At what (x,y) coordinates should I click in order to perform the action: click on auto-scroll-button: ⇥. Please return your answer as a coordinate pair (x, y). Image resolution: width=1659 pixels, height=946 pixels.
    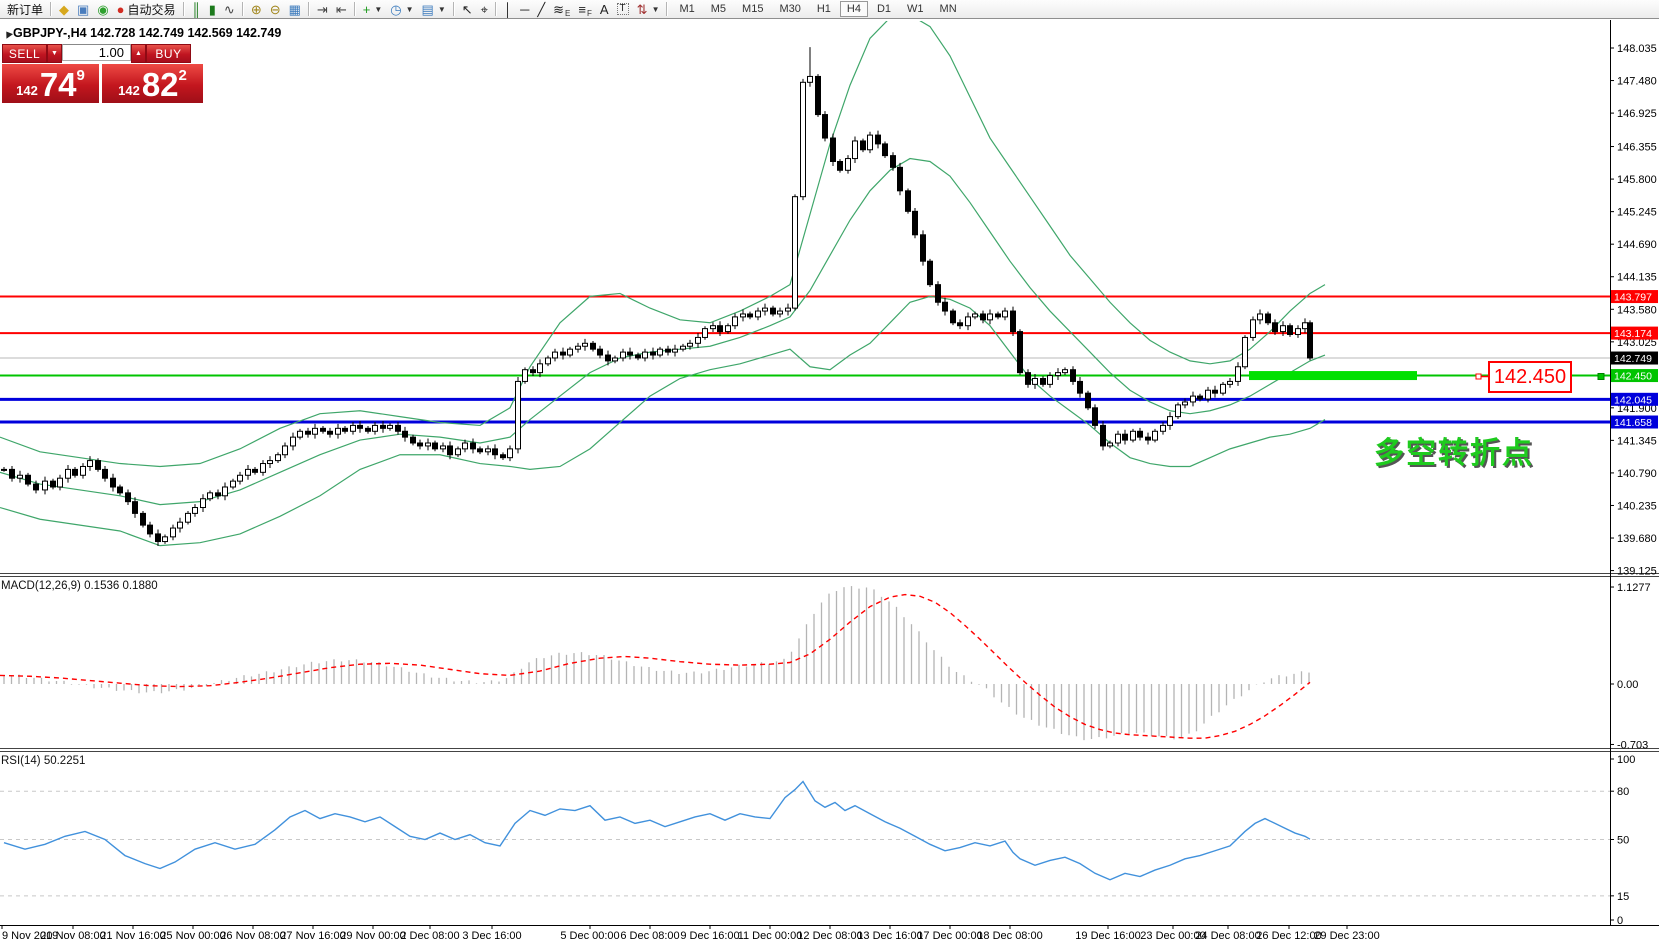
    Looking at the image, I should click on (322, 9).